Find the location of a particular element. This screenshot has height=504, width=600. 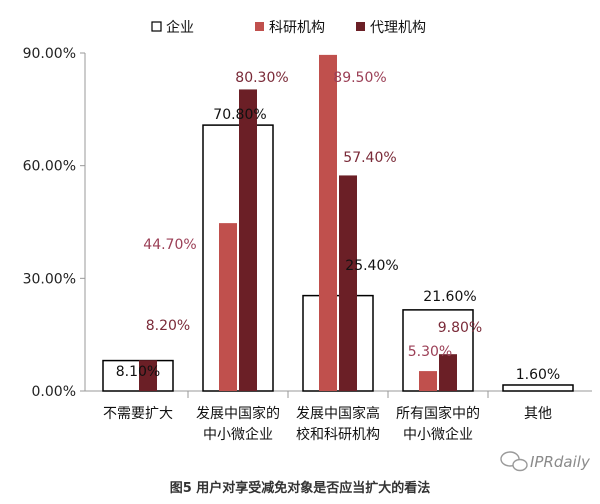

chart-caption: 图5 用户对享受减免对象是否应当扩大的看法 is located at coordinates (300, 488).